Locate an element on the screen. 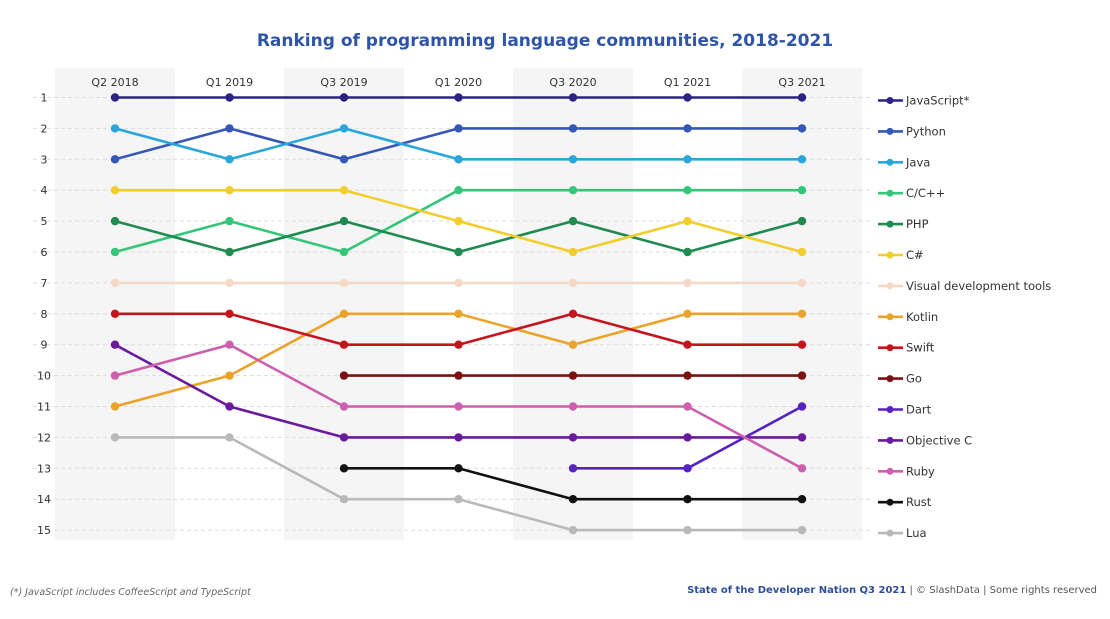  series-python is located at coordinates (458, 144).